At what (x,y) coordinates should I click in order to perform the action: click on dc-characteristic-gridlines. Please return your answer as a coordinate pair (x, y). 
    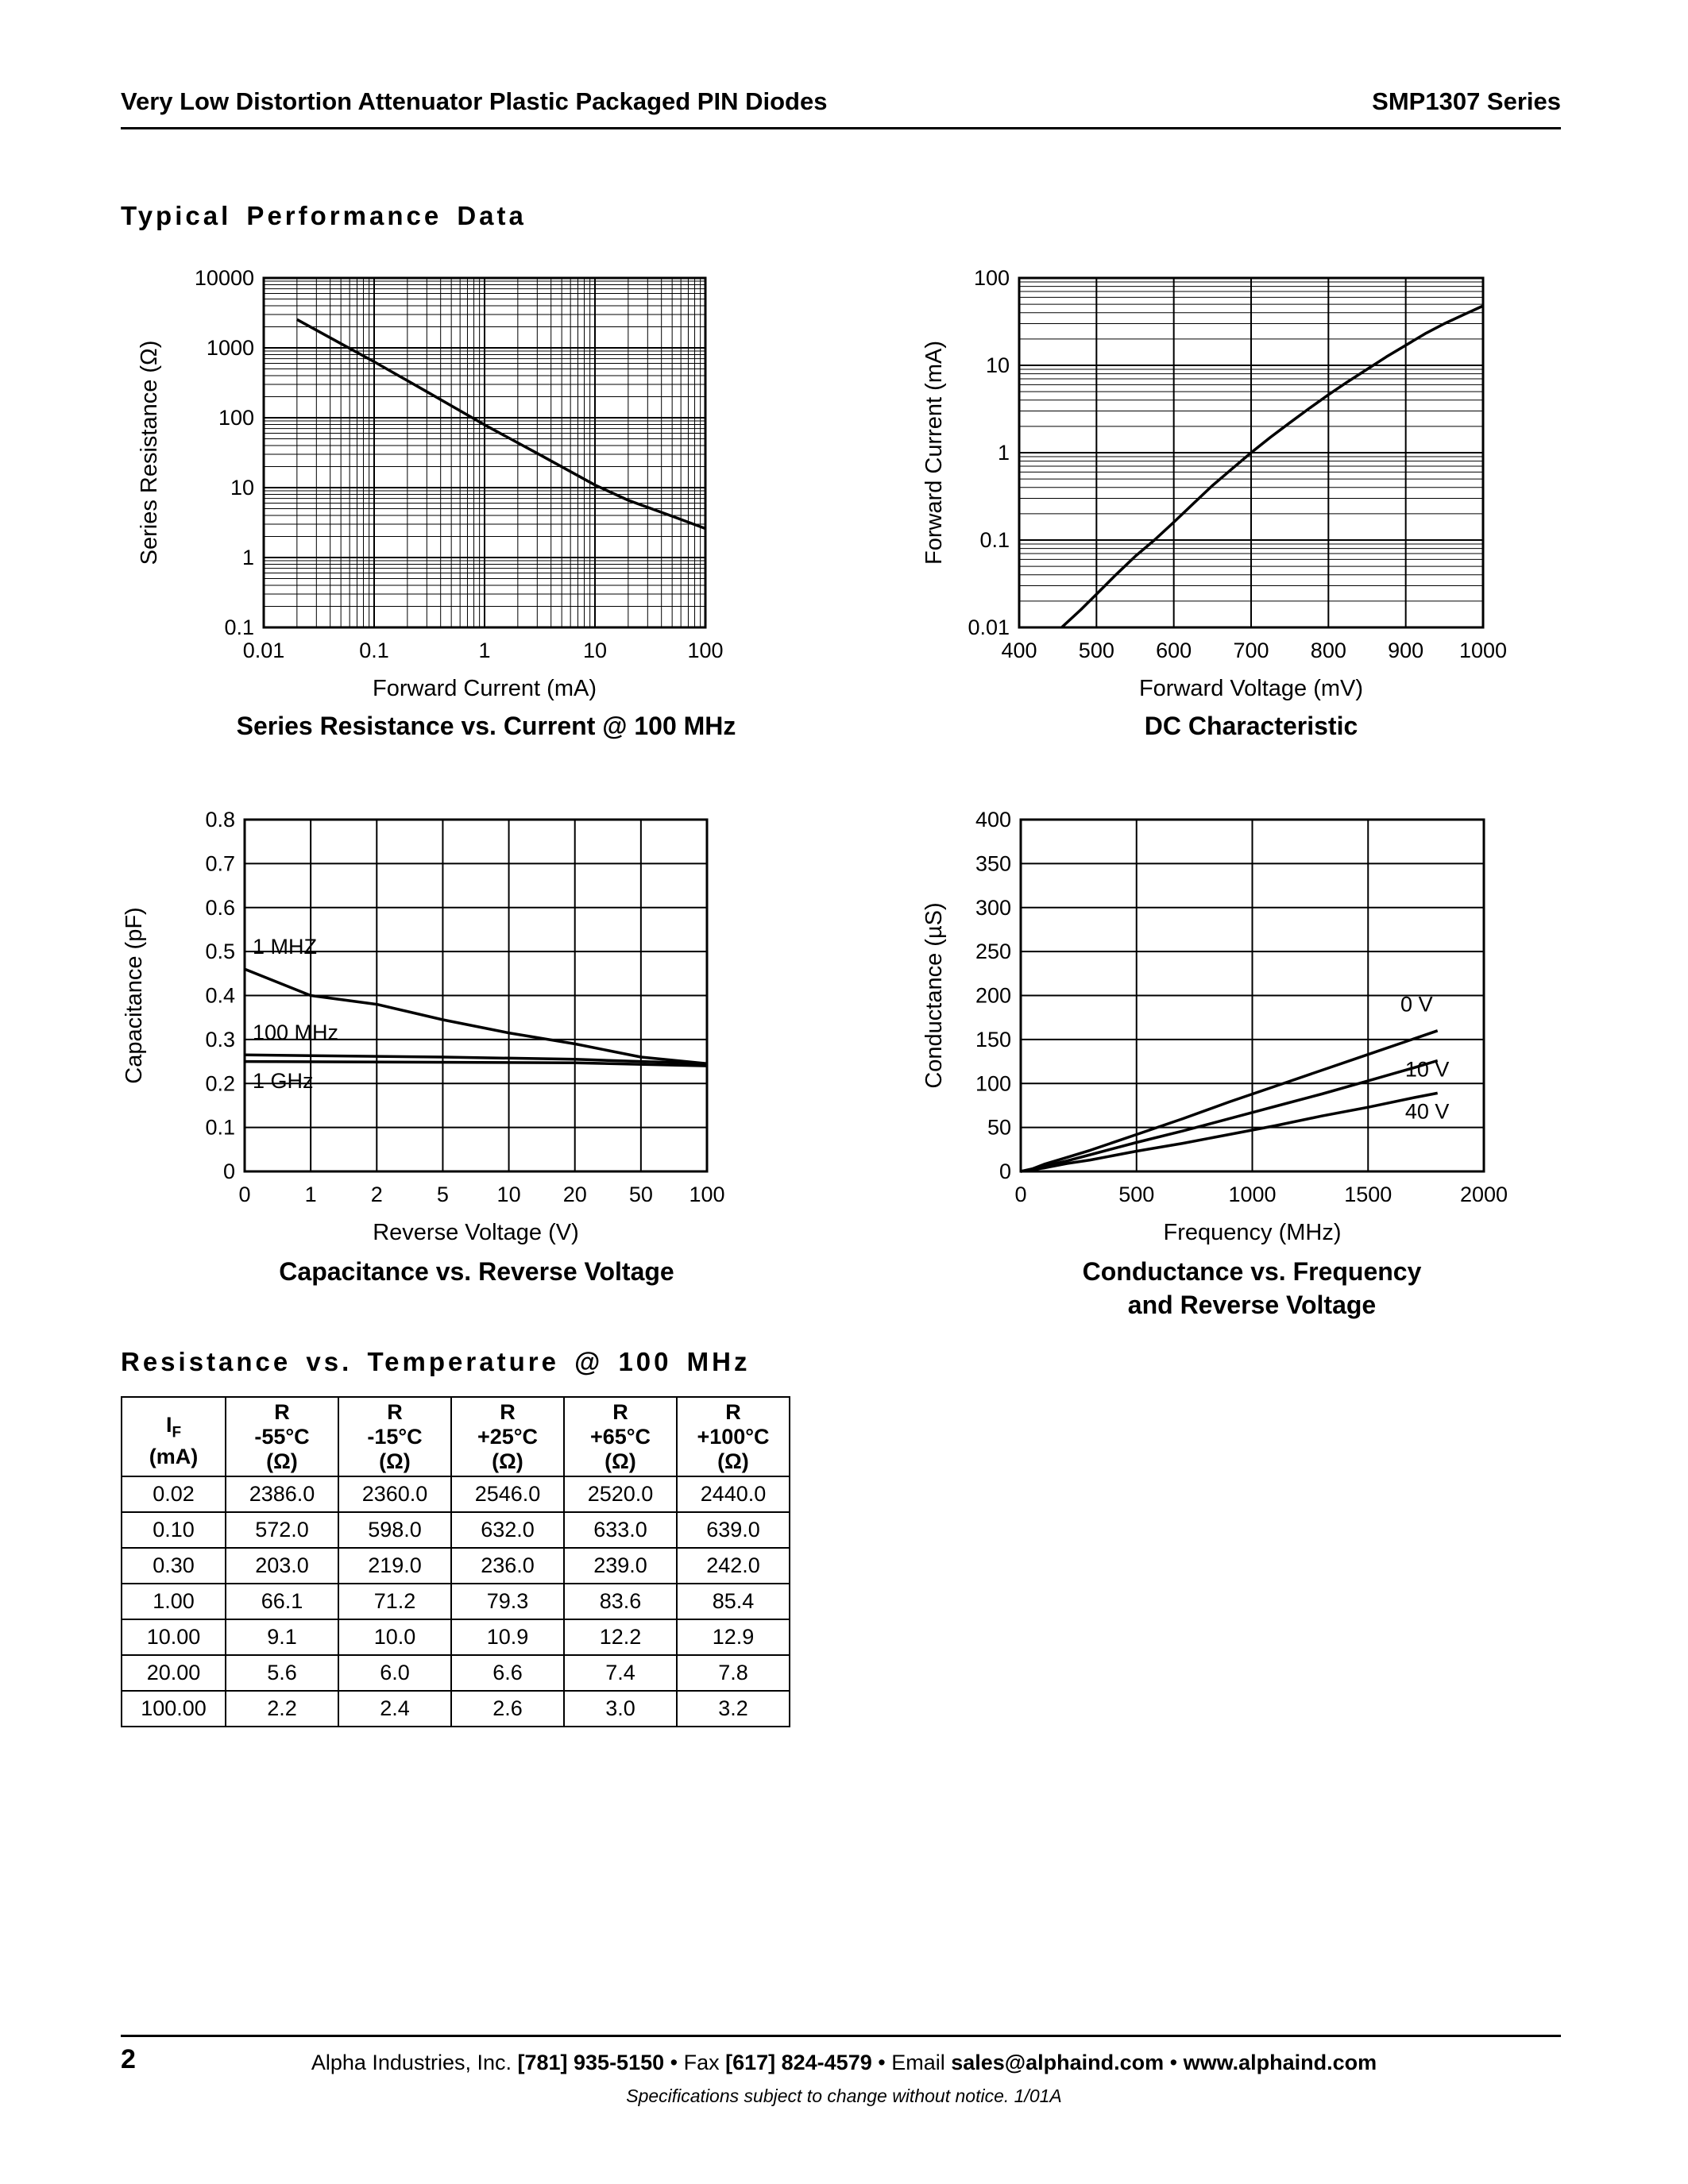
    Looking at the image, I should click on (1251, 452).